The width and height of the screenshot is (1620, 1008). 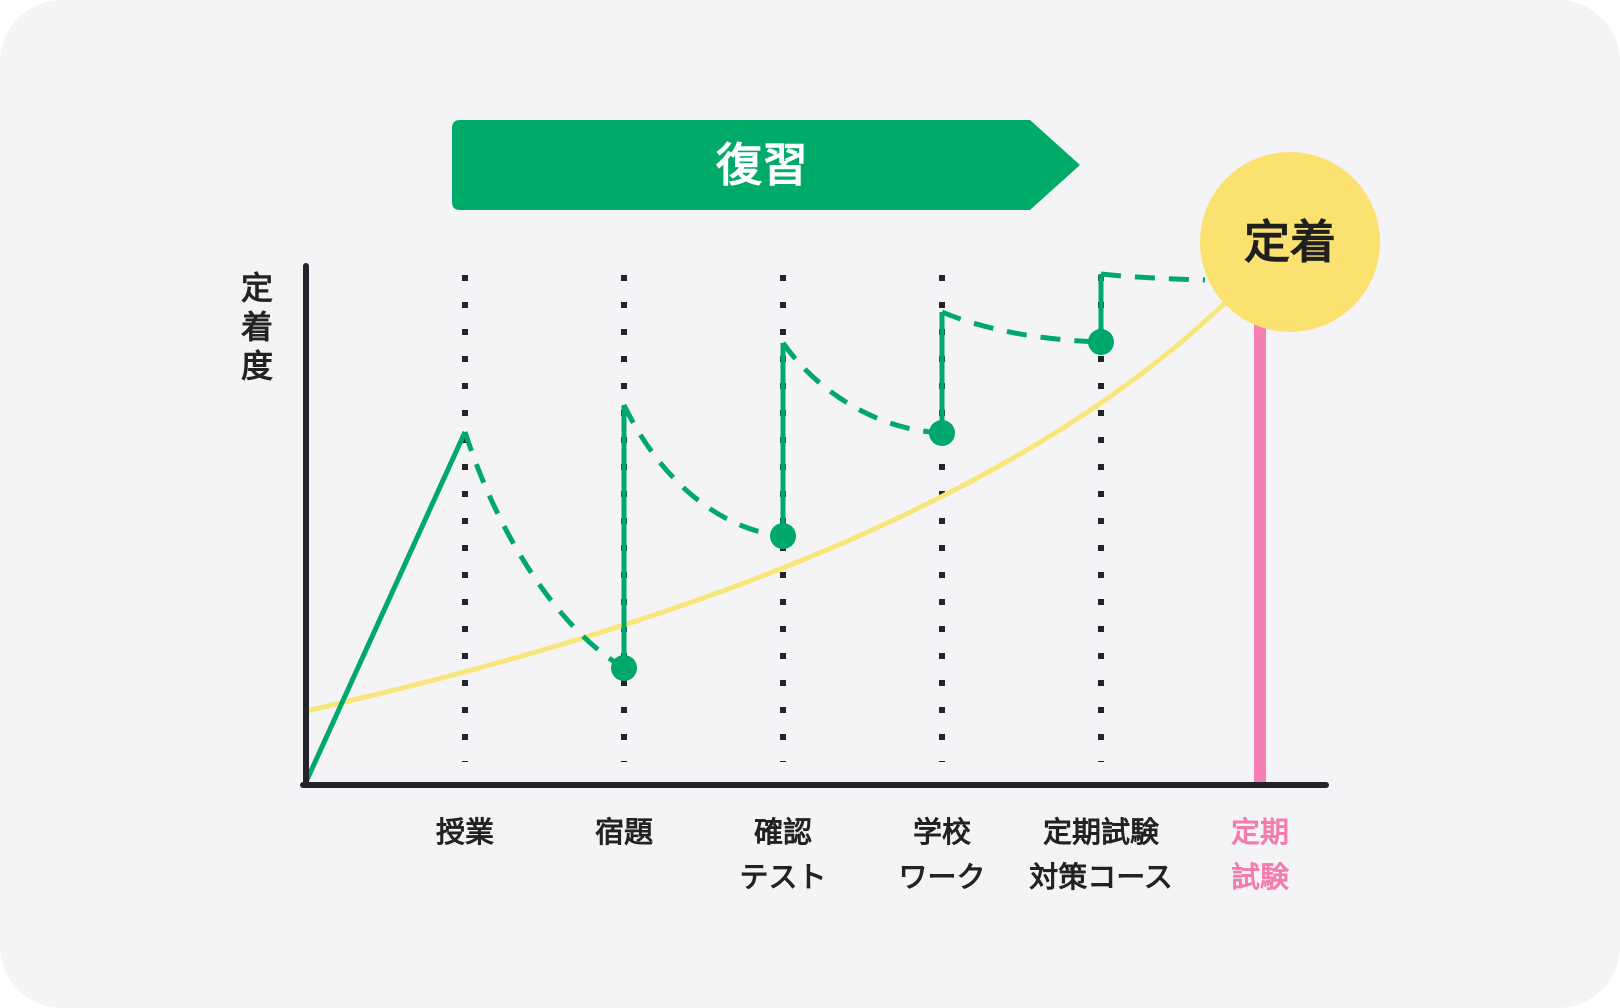 I want to click on y-axis-label: 定 着 度, so click(x=256, y=327).